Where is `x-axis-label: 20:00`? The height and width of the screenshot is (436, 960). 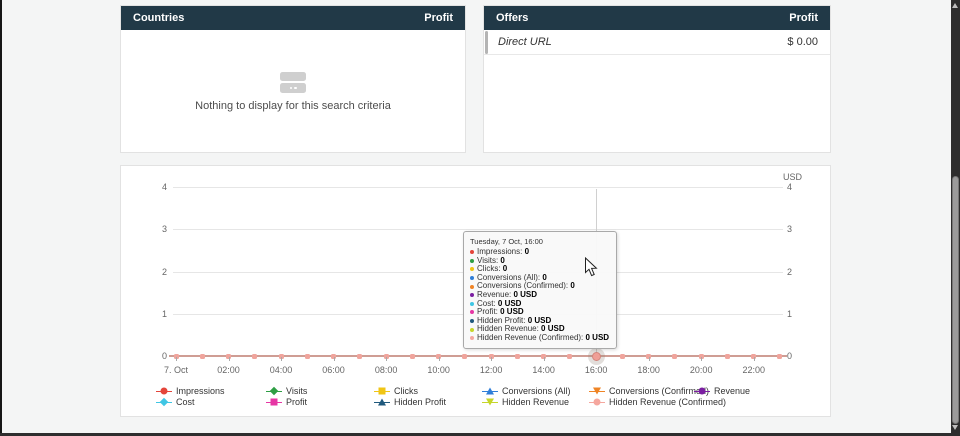 x-axis-label: 20:00 is located at coordinates (701, 370).